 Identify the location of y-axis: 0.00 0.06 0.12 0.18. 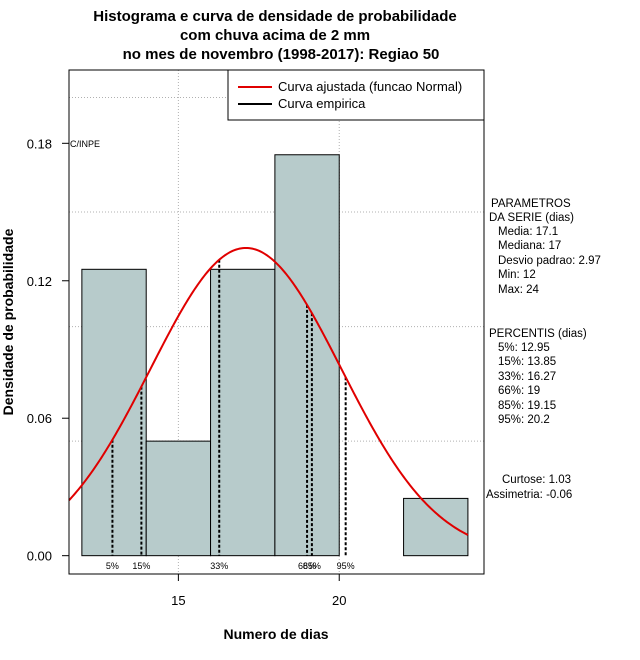
(48, 350).